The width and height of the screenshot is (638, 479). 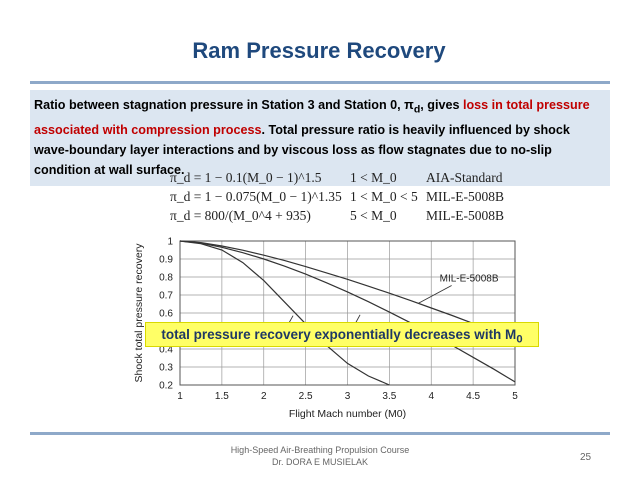 I want to click on y-tick-label: 0.3, so click(x=166, y=368).